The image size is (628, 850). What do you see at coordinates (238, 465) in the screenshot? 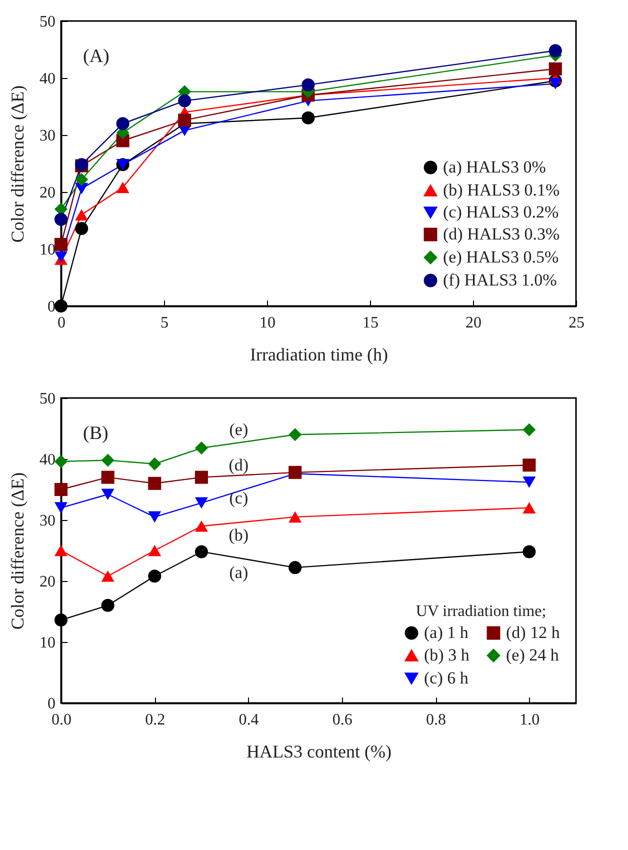
I see `annotation: (d)` at bounding box center [238, 465].